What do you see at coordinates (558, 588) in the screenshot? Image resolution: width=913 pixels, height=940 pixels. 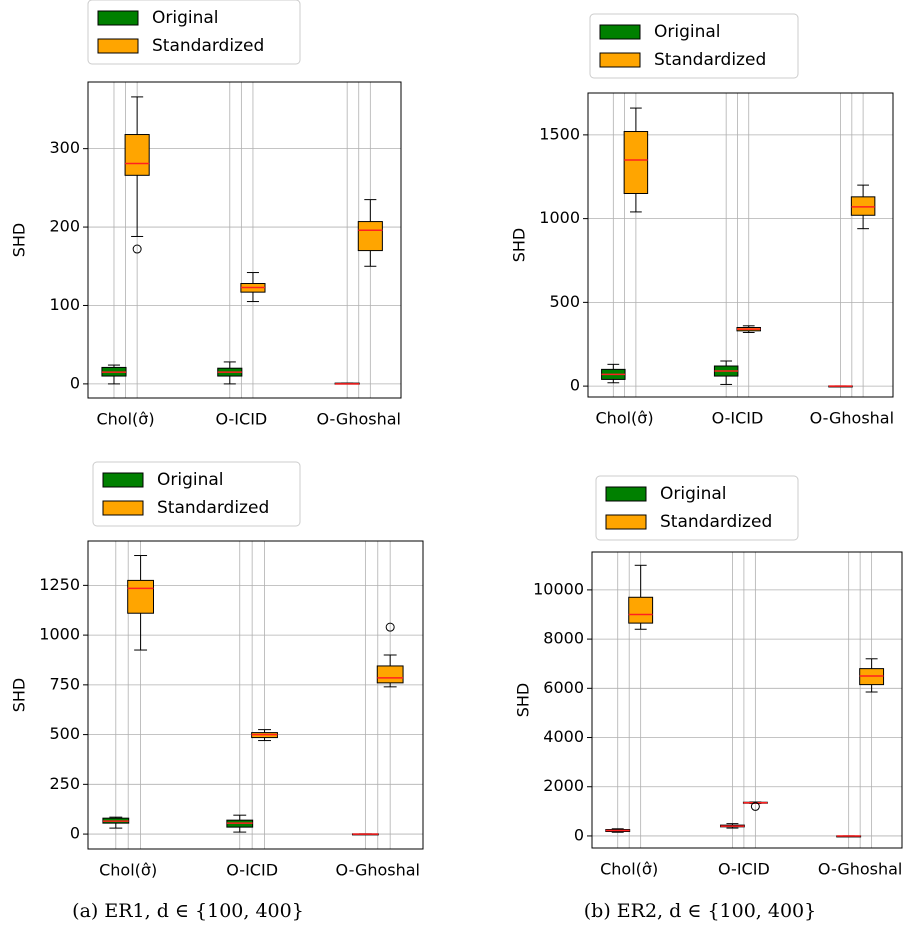 I see `y-tick-label: 10000` at bounding box center [558, 588].